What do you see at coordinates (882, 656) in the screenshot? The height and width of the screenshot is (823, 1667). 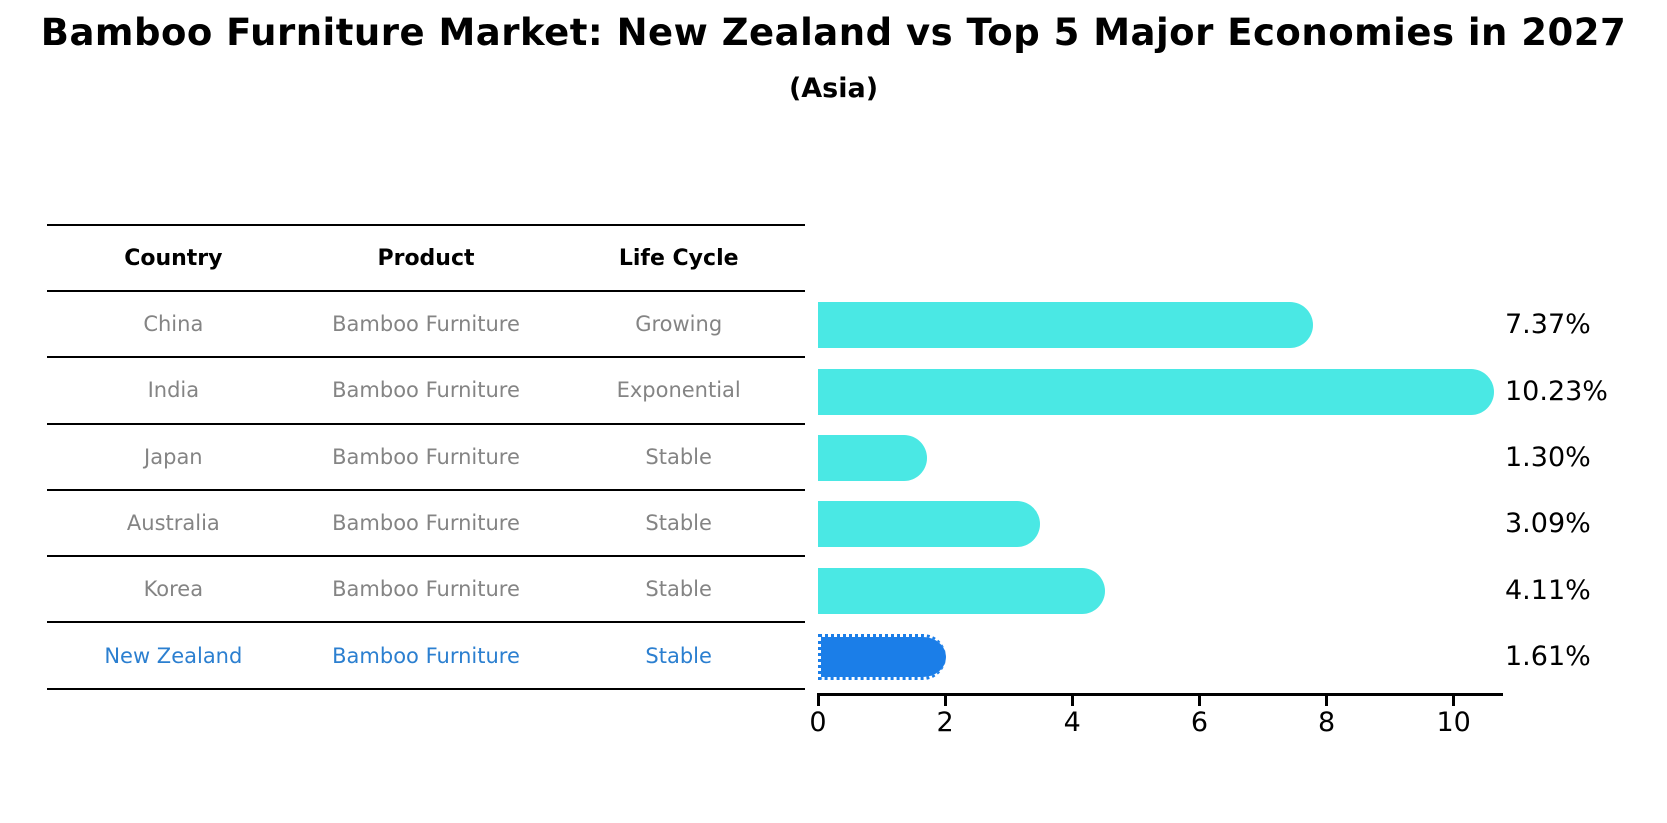 I see `bar-new-zealand` at bounding box center [882, 656].